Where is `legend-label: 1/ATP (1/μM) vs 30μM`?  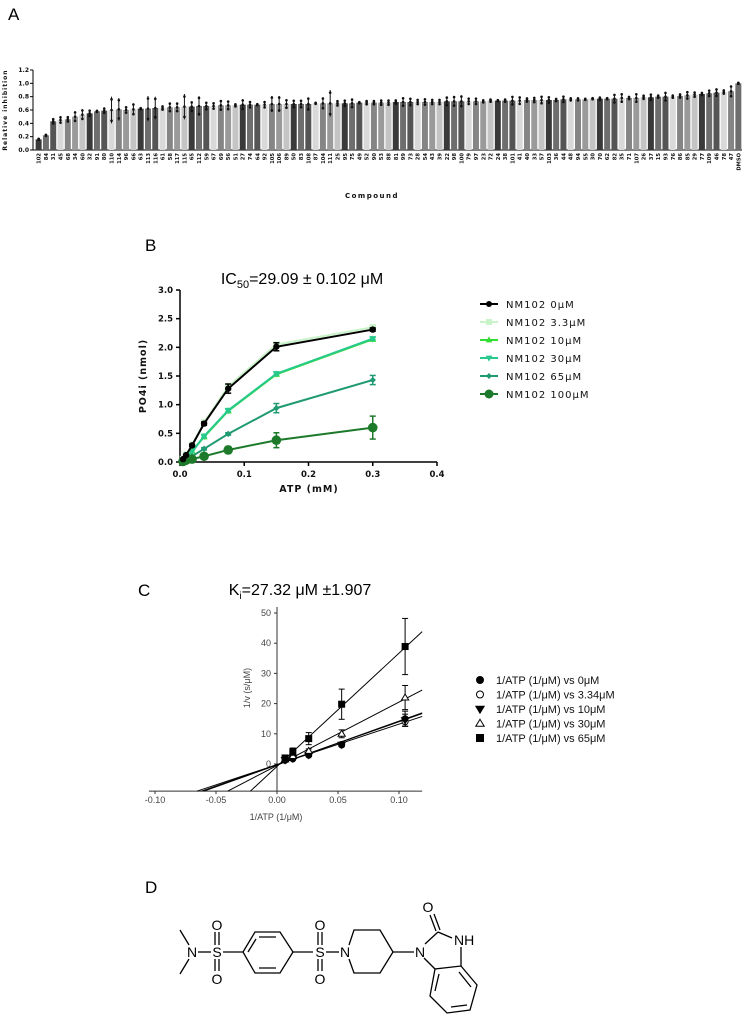 legend-label: 1/ATP (1/μM) vs 30μM is located at coordinates (550, 725).